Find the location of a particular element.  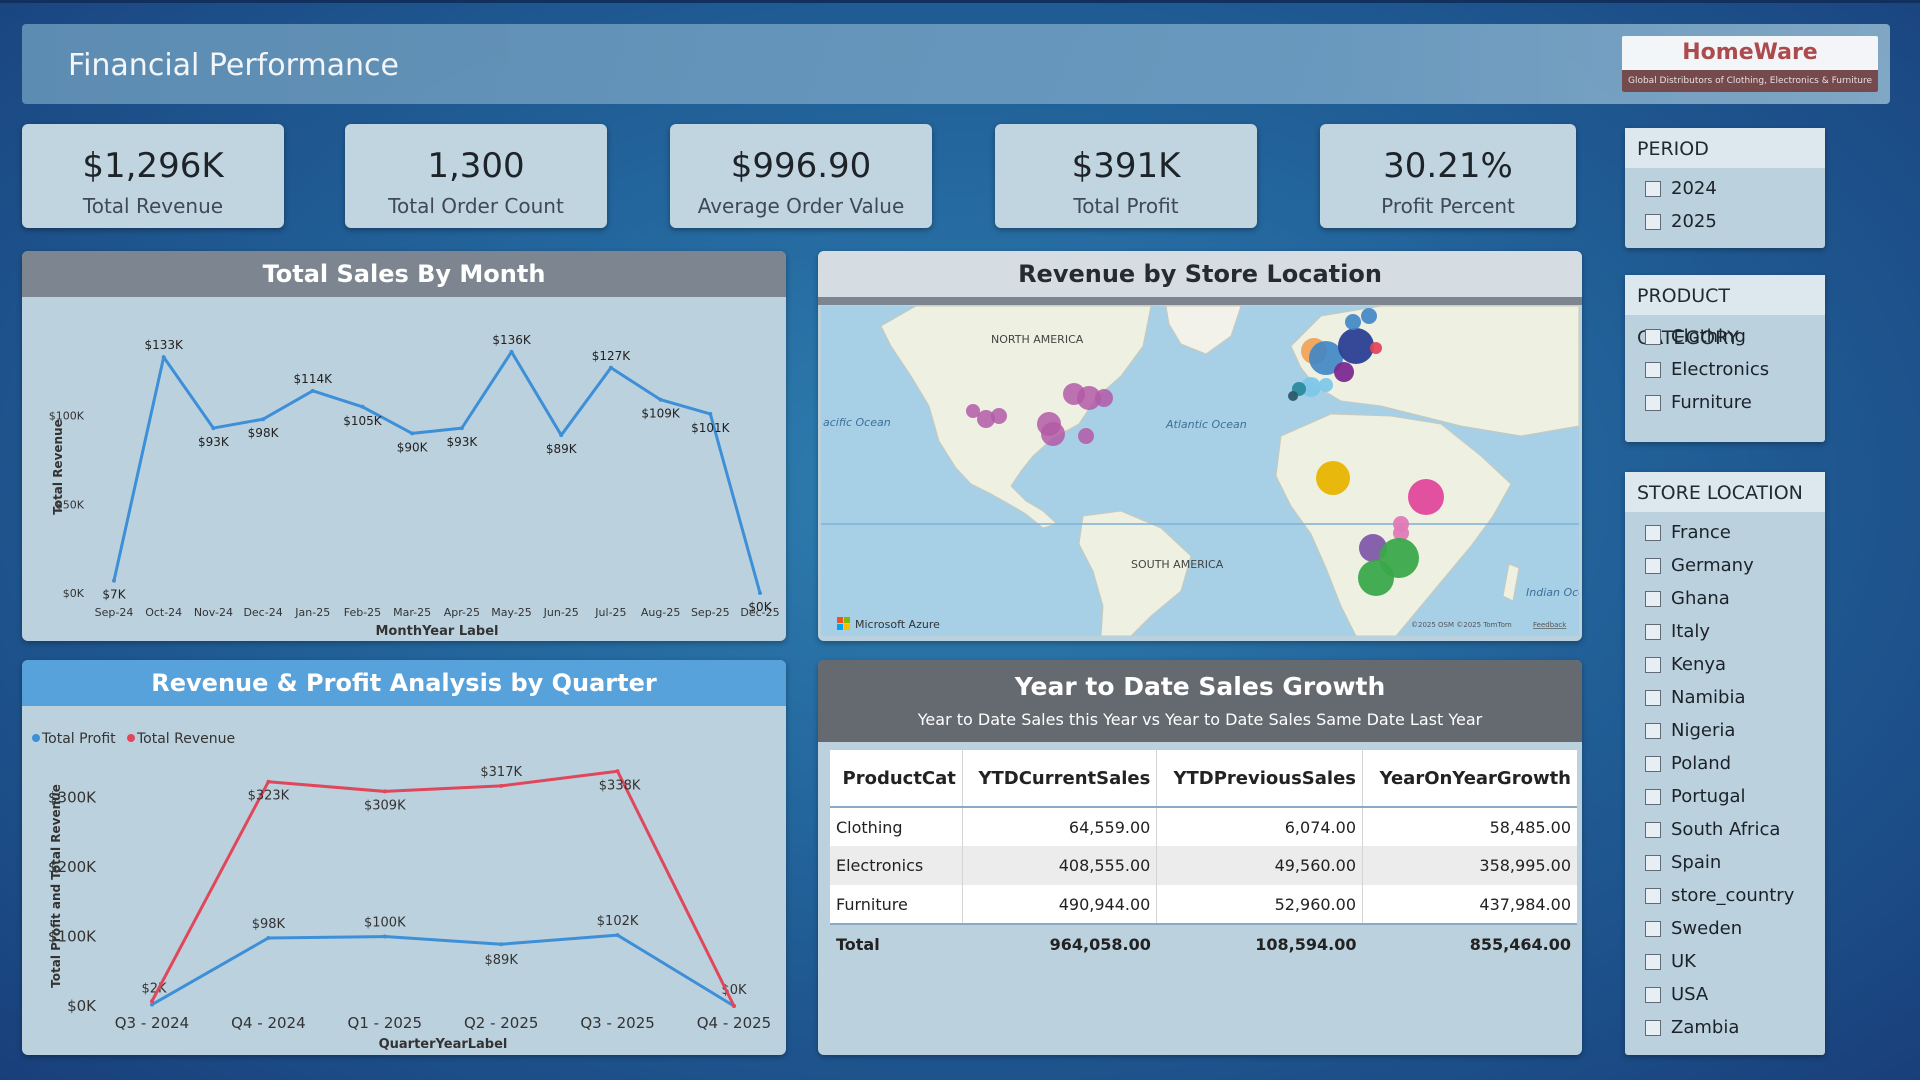

kpi-card-total-order-count: 1,300 Total Order Count is located at coordinates (476, 176).